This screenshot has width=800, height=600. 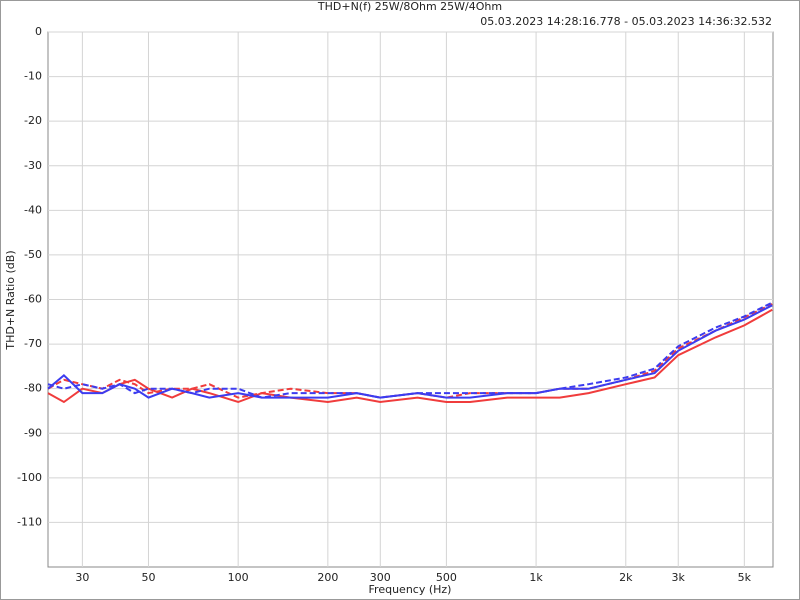 I want to click on x-tick-label: 300, so click(x=380, y=577).